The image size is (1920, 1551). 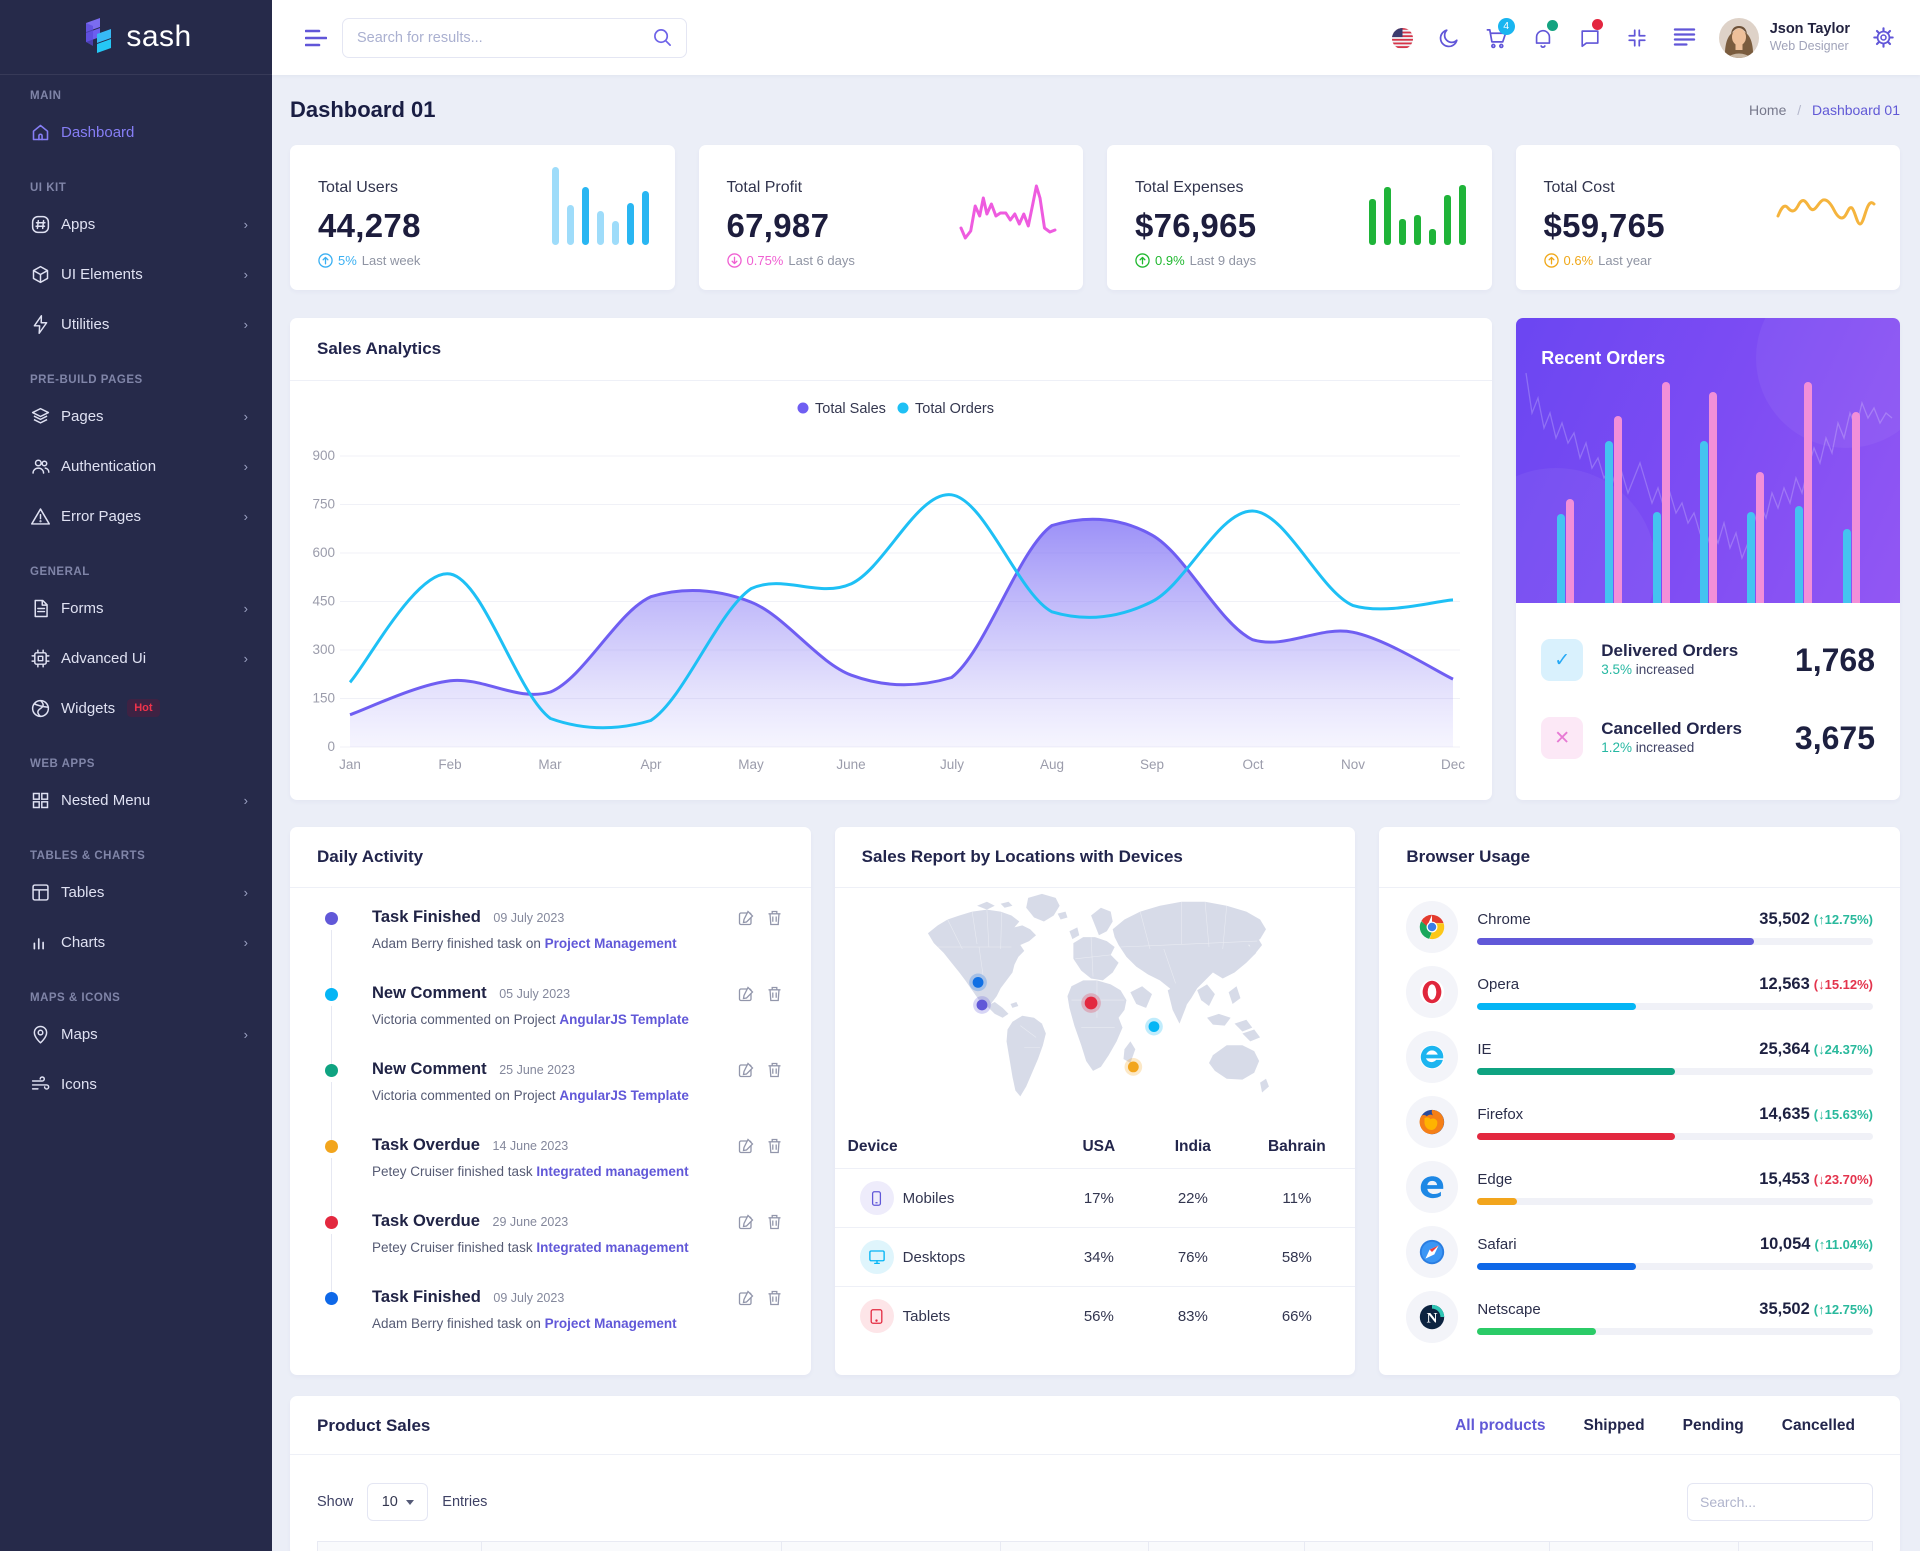 I want to click on svg-text: Dec, so click(x=1453, y=764).